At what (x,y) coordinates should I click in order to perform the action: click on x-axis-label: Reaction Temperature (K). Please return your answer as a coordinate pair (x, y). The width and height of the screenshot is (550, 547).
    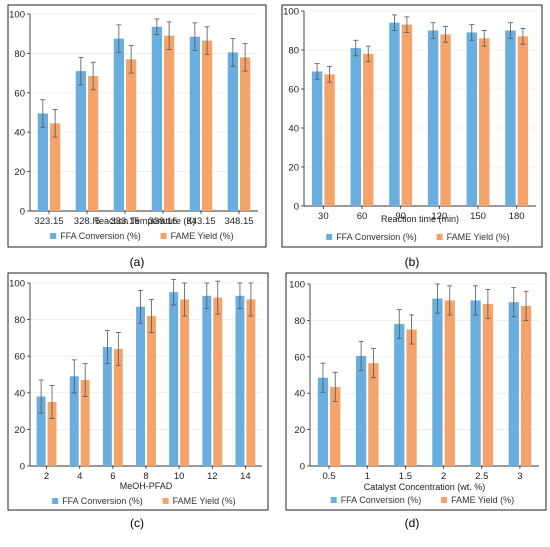
    Looking at the image, I should click on (144, 221).